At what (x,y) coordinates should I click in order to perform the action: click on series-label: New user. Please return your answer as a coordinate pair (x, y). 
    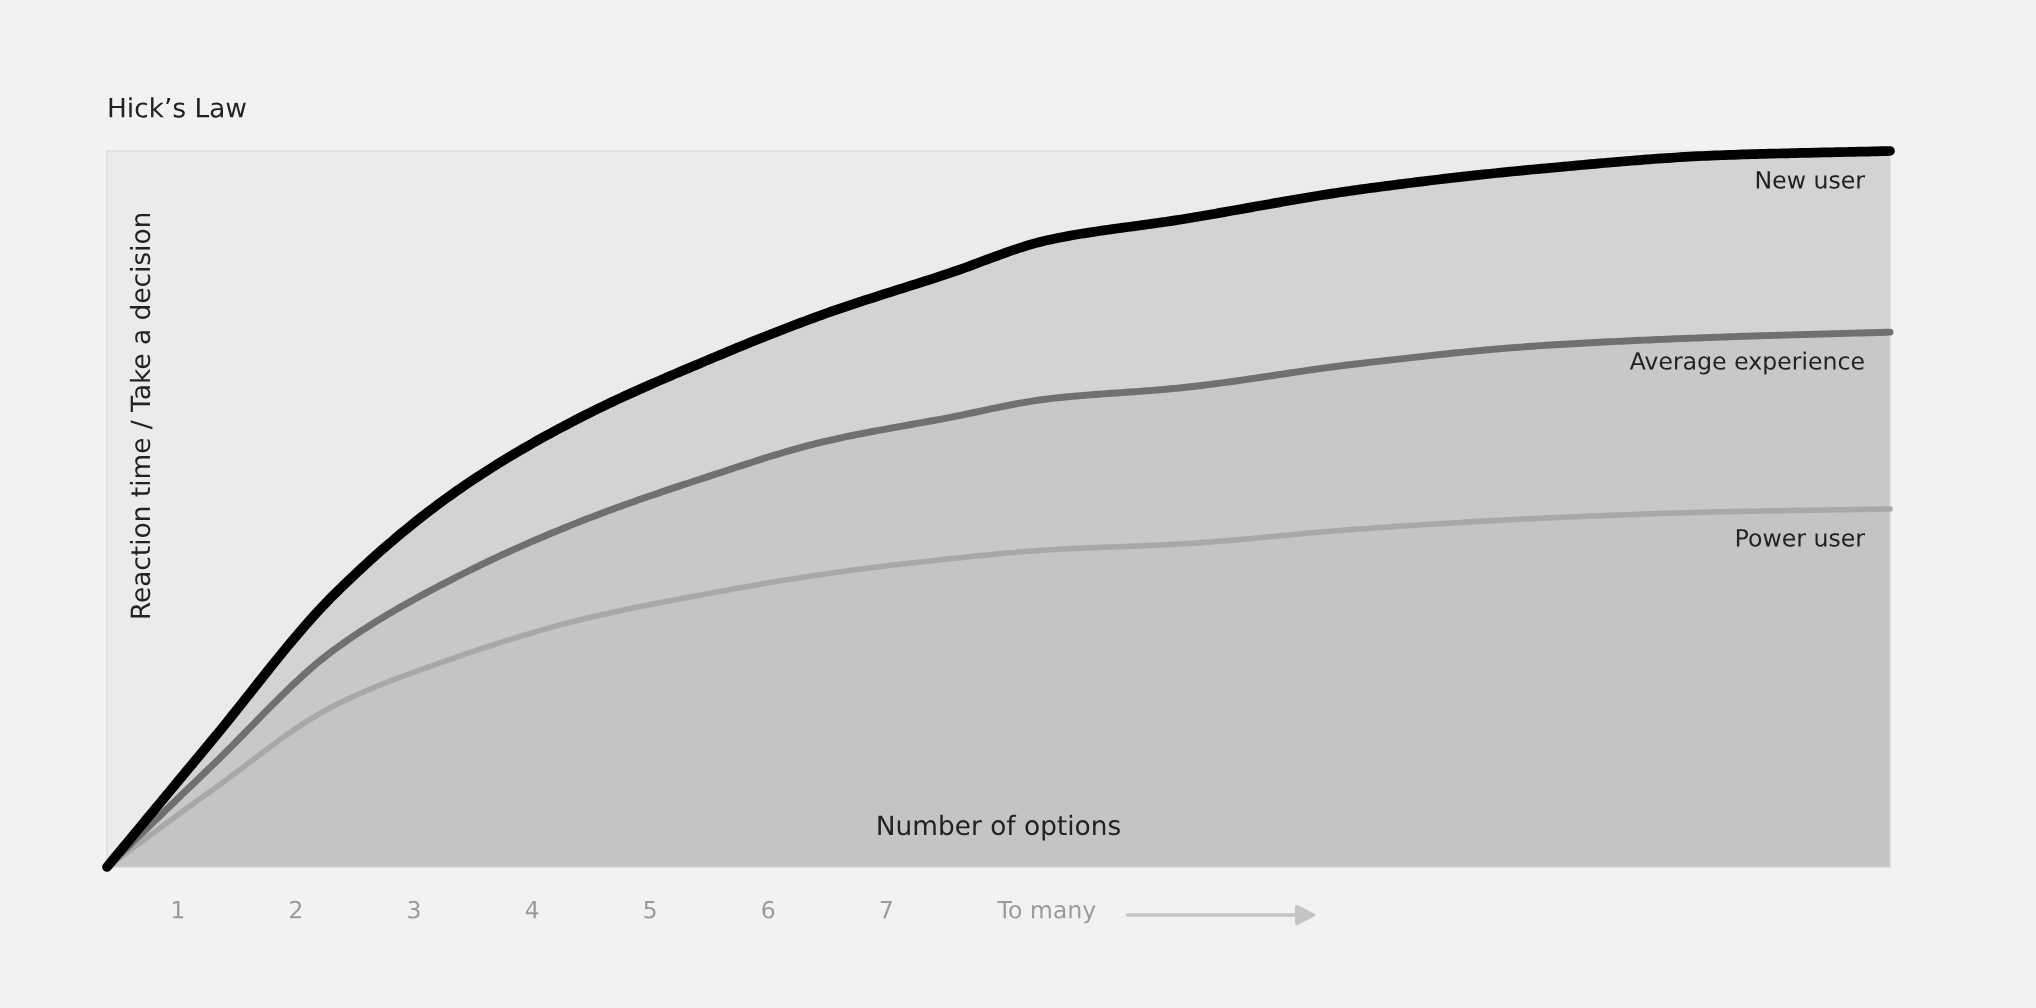
    Looking at the image, I should click on (1810, 180).